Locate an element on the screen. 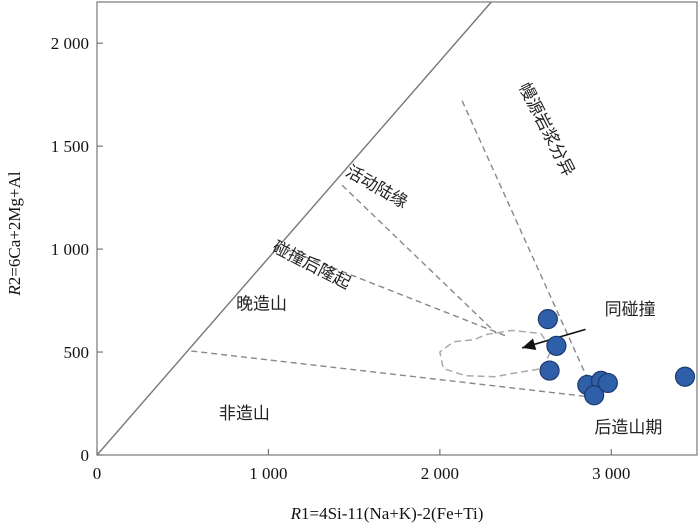  syn-collision-arrowhead is located at coordinates (529, 344).